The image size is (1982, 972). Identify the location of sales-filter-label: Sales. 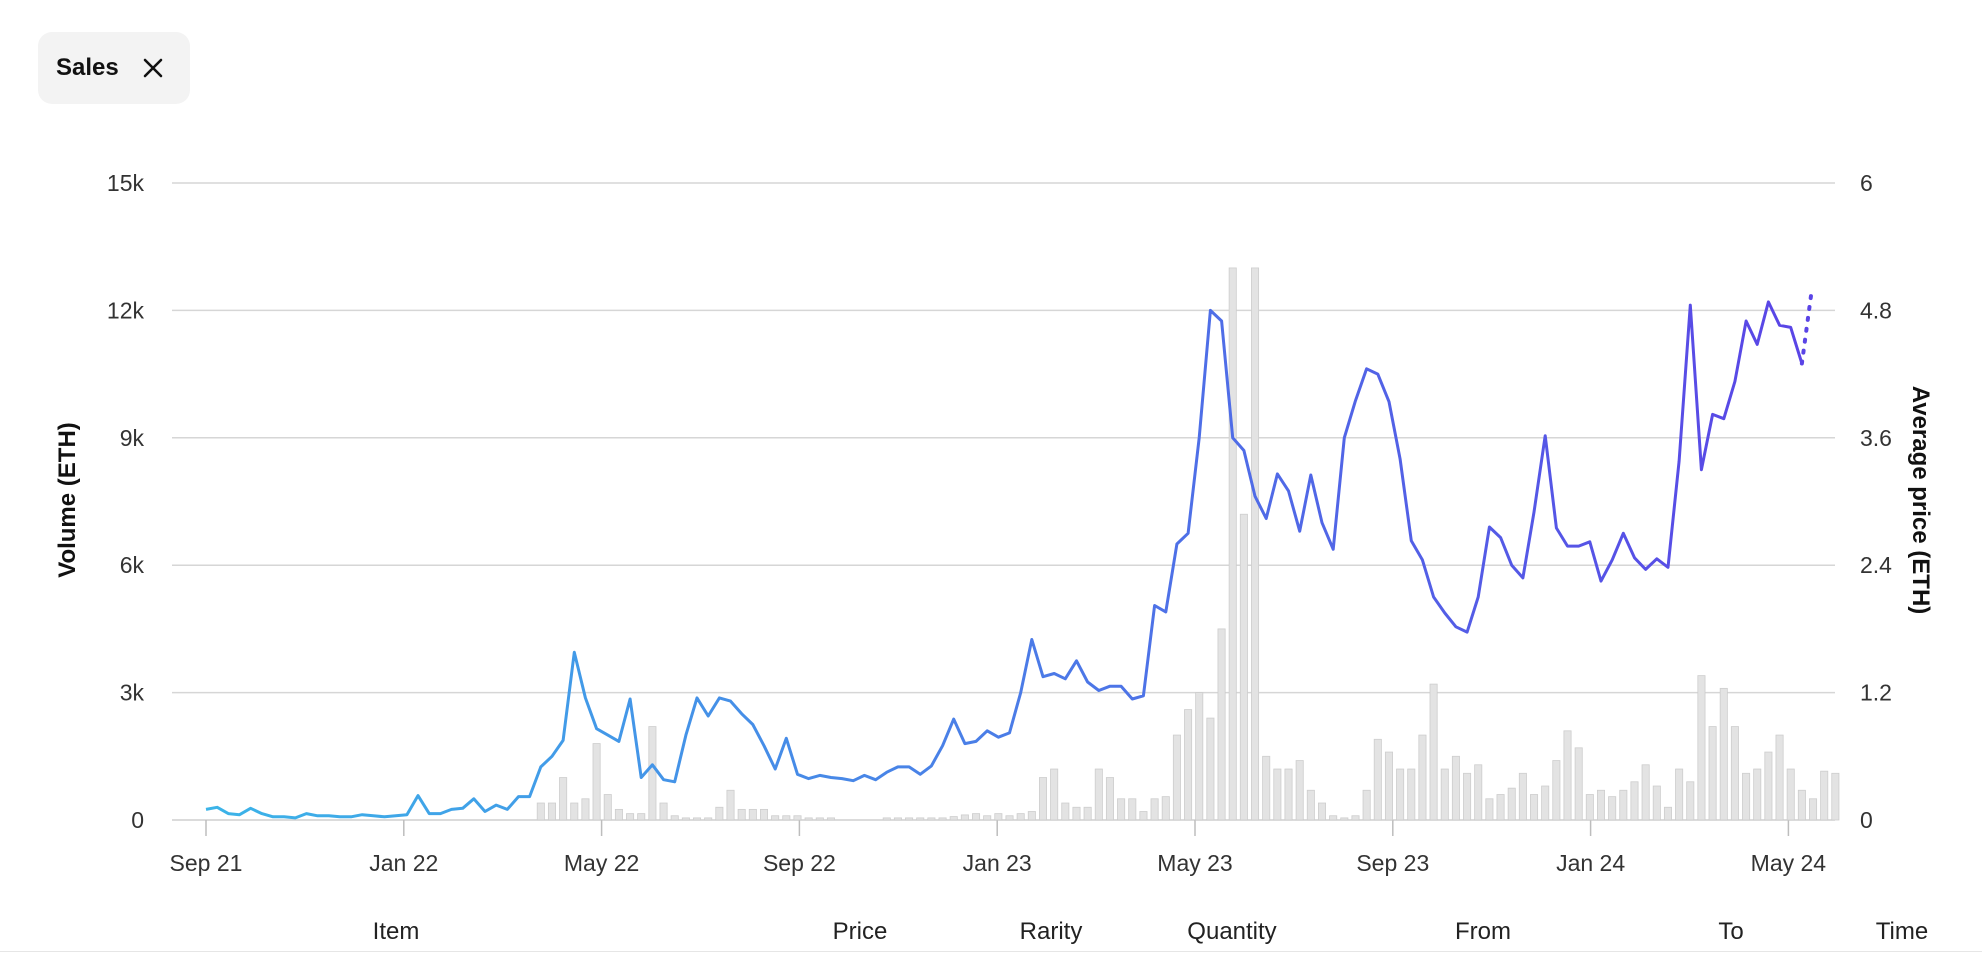
(87, 67).